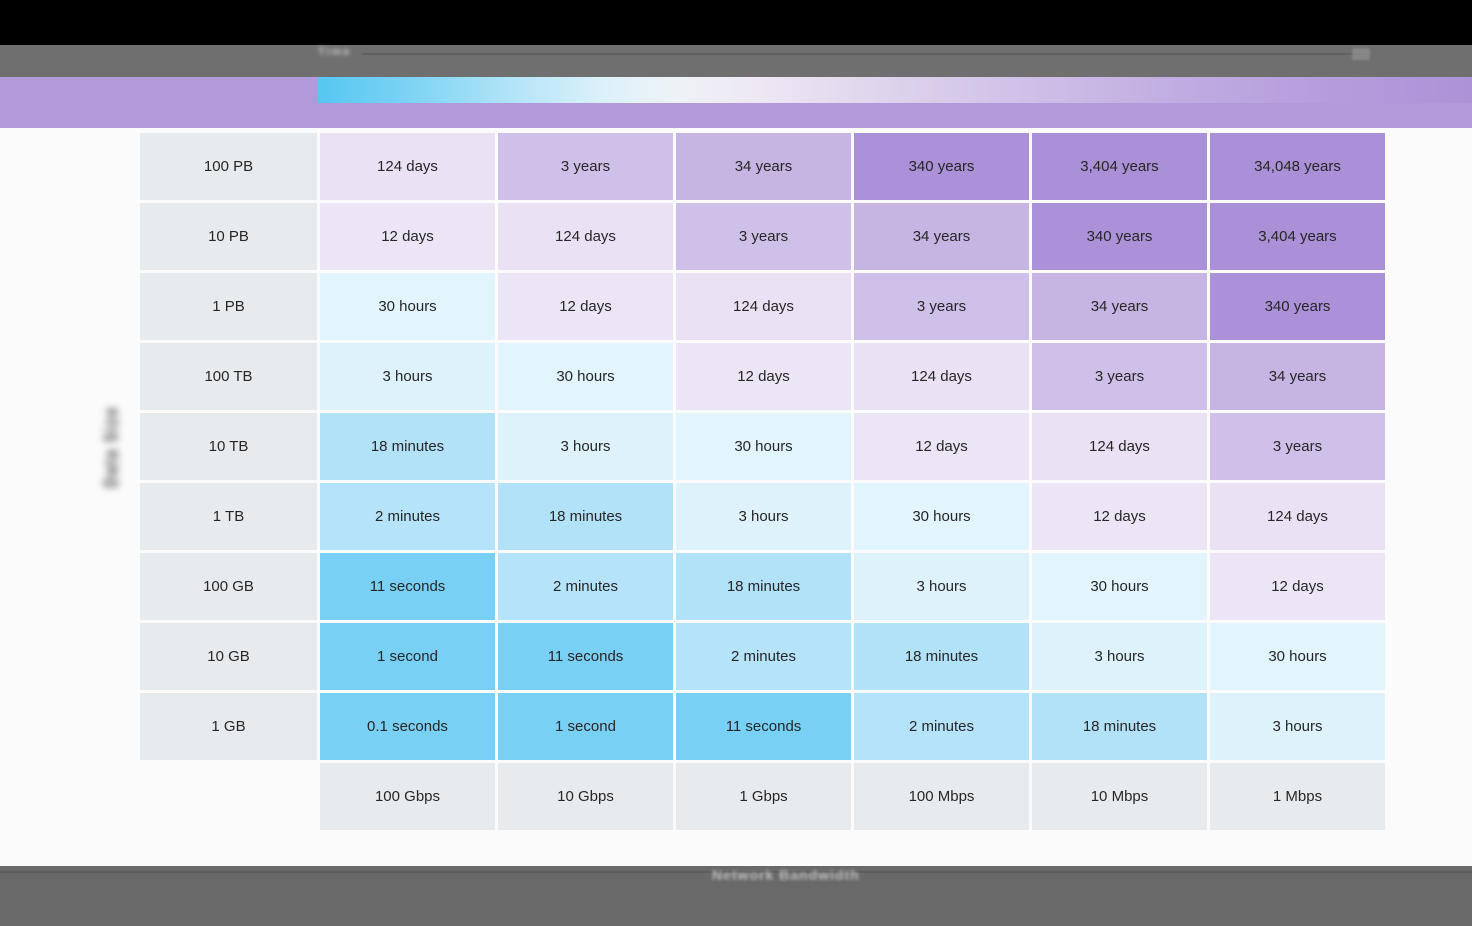 This screenshot has width=1472, height=926. Describe the element at coordinates (228, 376) in the screenshot. I see `row-label: 100 TB` at that location.